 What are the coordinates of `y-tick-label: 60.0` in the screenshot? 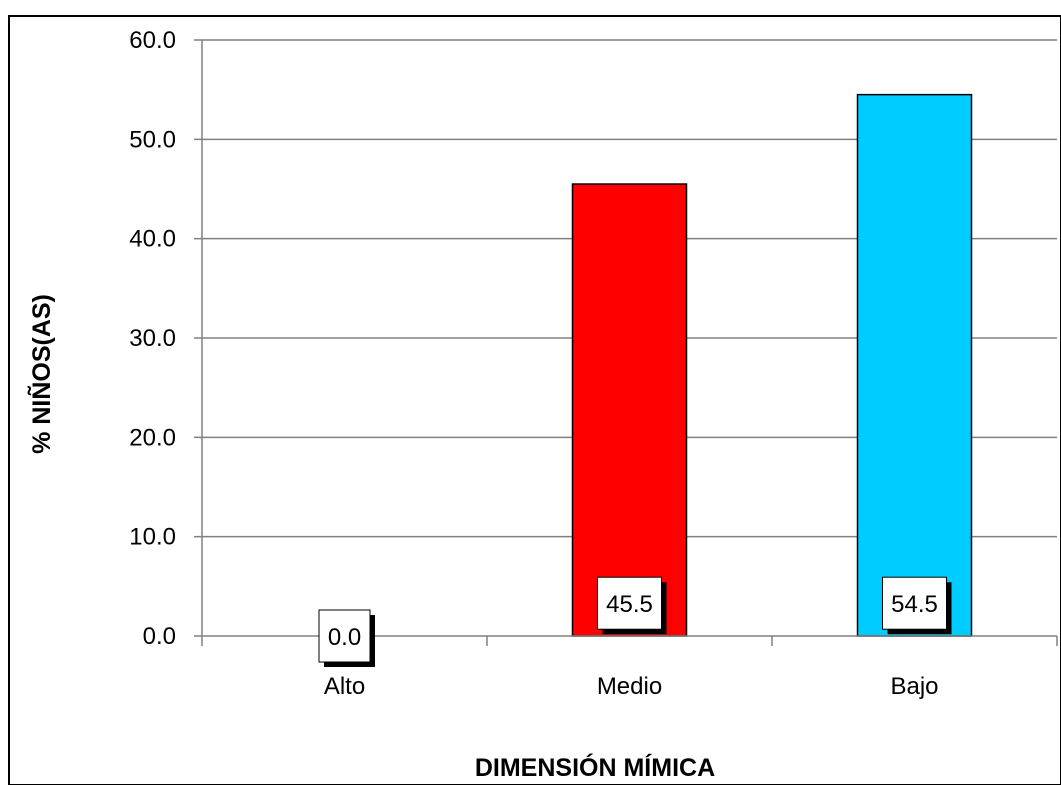 It's located at (152, 40).